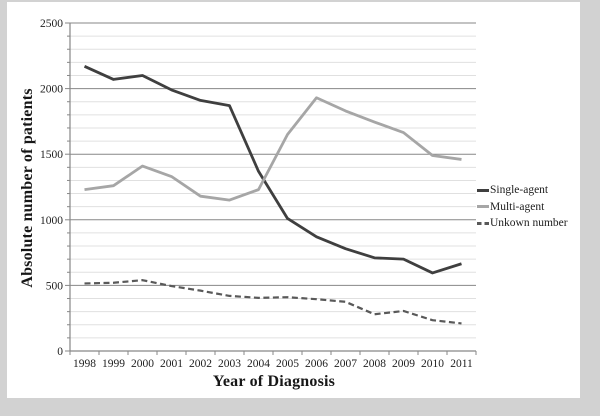  What do you see at coordinates (55, 286) in the screenshot?
I see `y-tick-label: 500` at bounding box center [55, 286].